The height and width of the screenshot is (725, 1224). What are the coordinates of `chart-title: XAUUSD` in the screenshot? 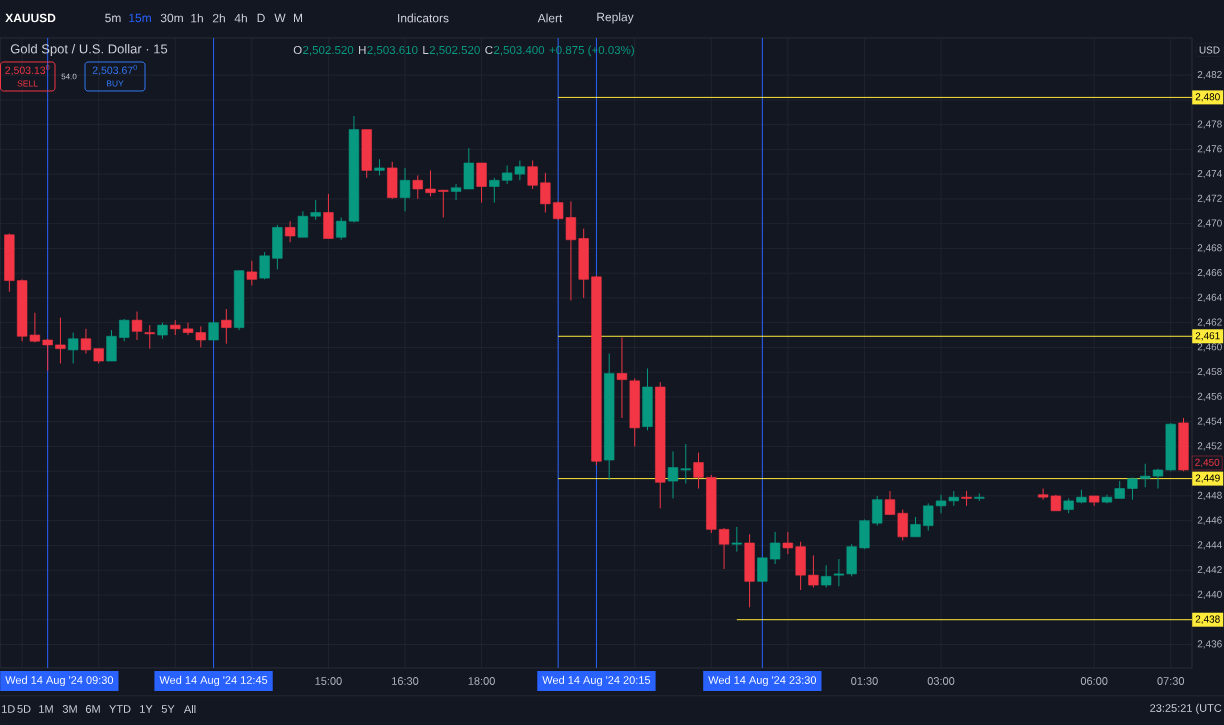 It's located at (30, 18).